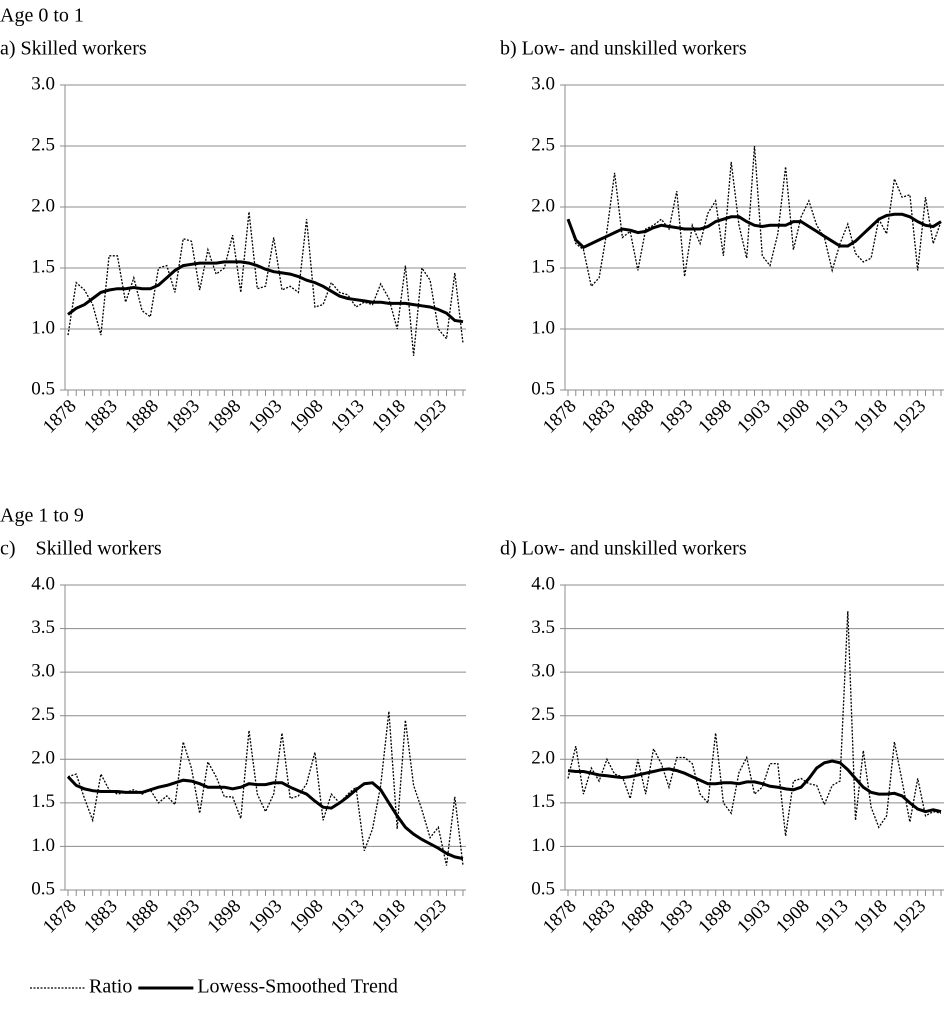  I want to click on legend-label: Lowess-Smoothed Trend, so click(297, 987).